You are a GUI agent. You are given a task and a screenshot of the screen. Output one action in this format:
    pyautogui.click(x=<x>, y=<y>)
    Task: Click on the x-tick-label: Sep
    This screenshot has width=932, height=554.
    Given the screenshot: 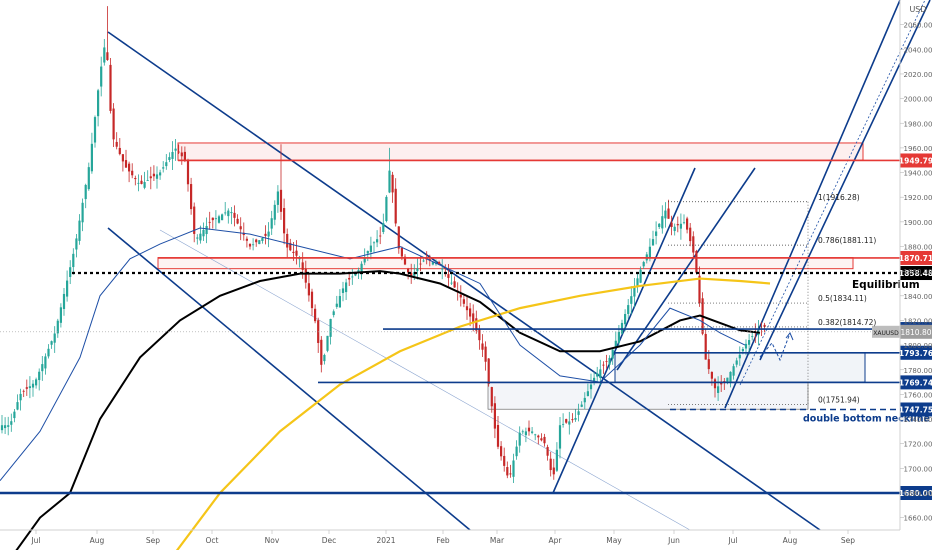 What is the action you would take?
    pyautogui.click(x=848, y=540)
    